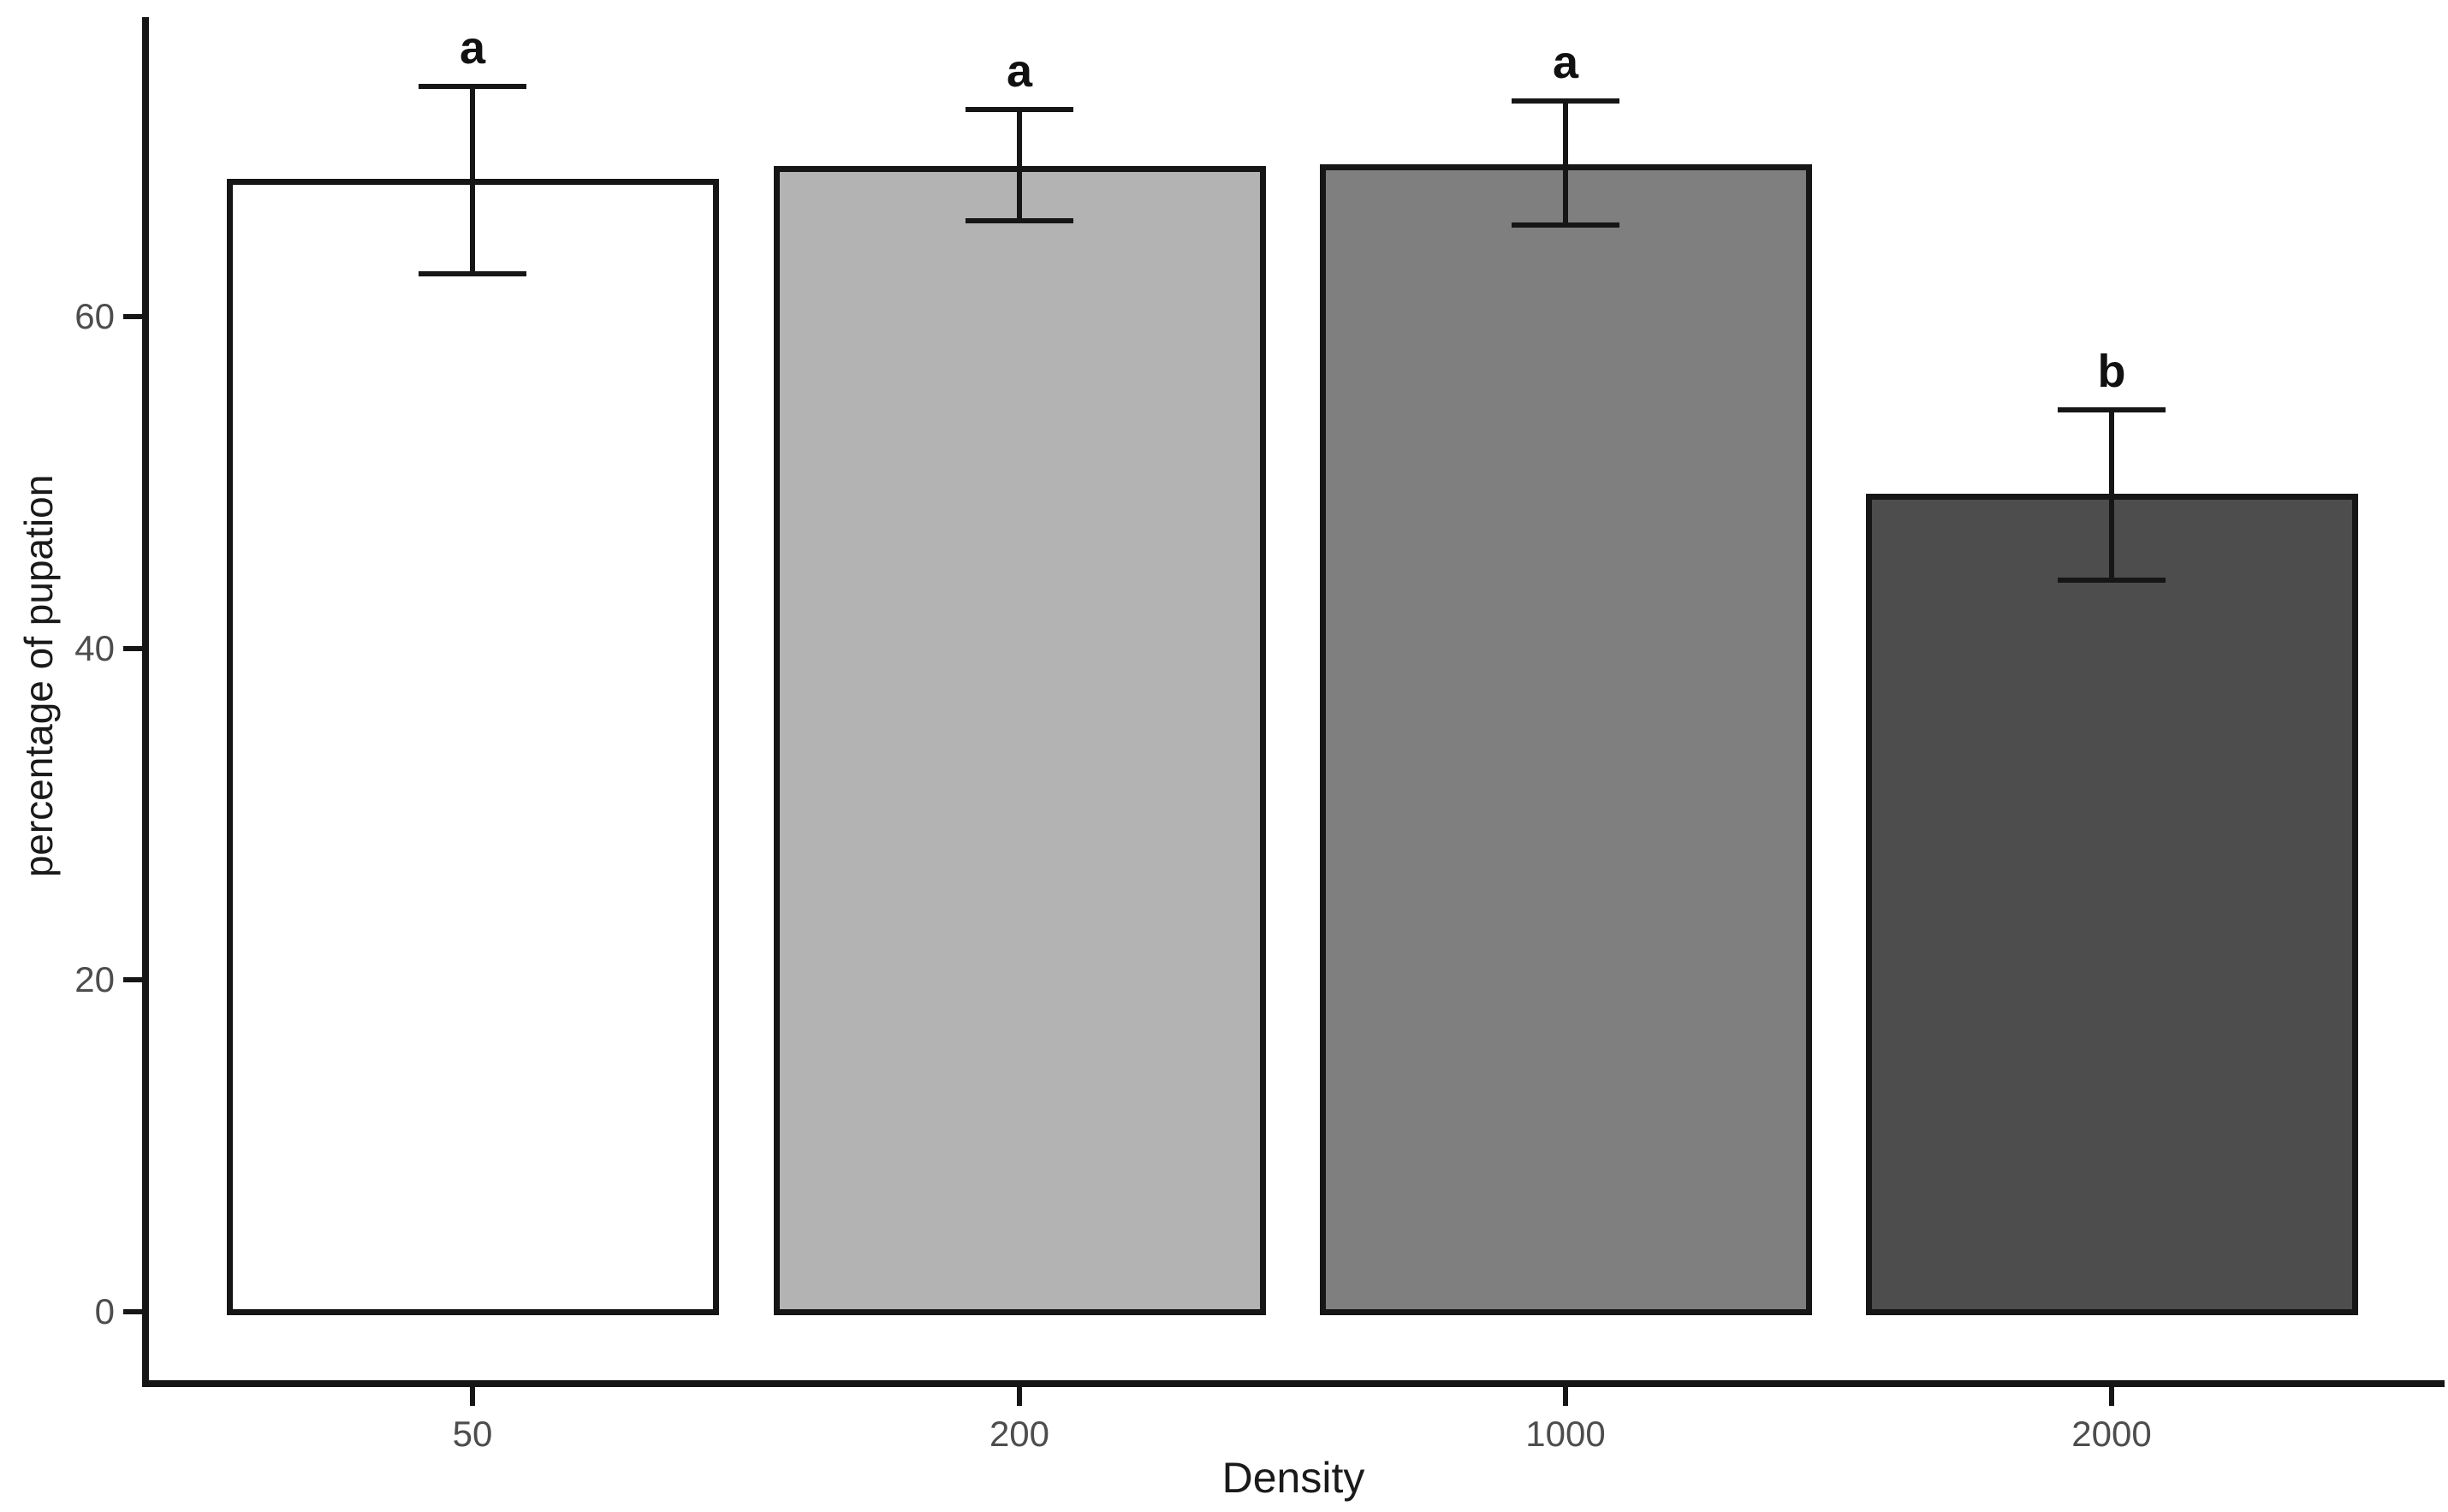 This screenshot has height=1512, width=2448. Describe the element at coordinates (94, 316) in the screenshot. I see `y-tick-label: 60` at that location.